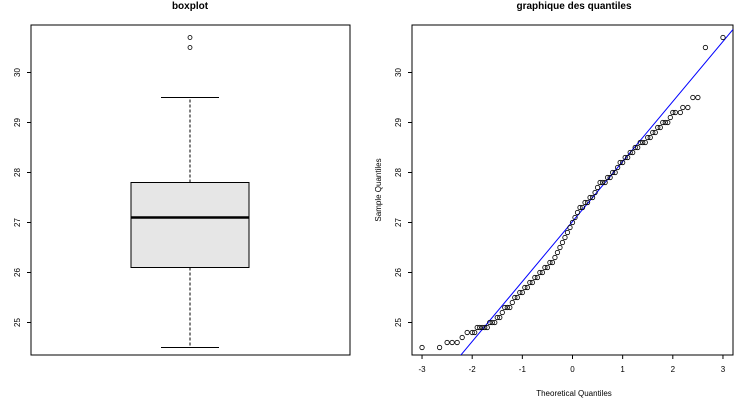 The height and width of the screenshot is (401, 750). What do you see at coordinates (190, 47) in the screenshot?
I see `outlier-point` at bounding box center [190, 47].